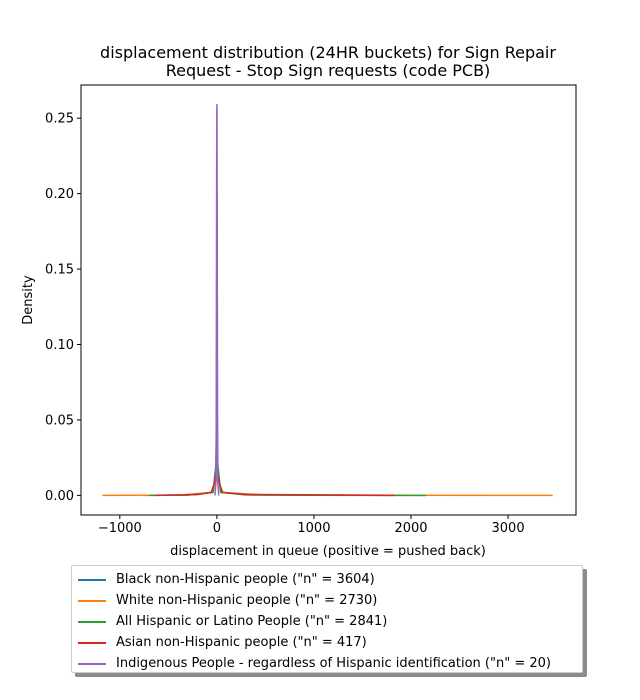 The image size is (640, 700). Describe the element at coordinates (59, 194) in the screenshot. I see `y-tick-label: 0.20` at that location.